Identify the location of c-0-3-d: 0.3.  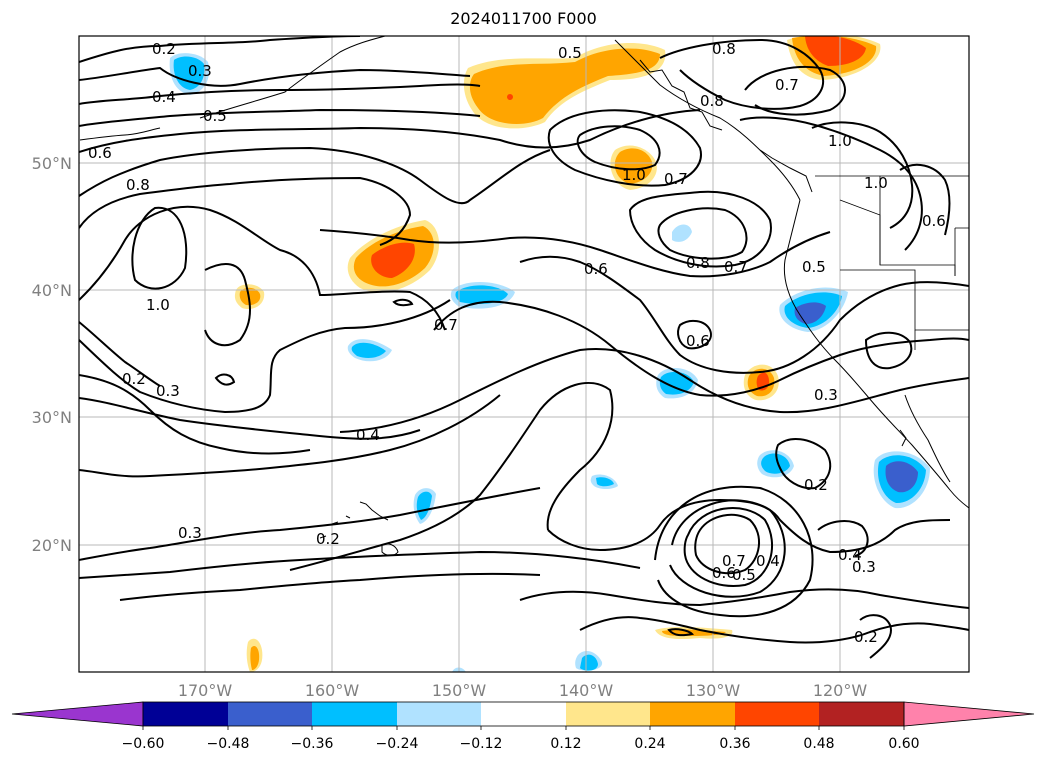
(826, 395).